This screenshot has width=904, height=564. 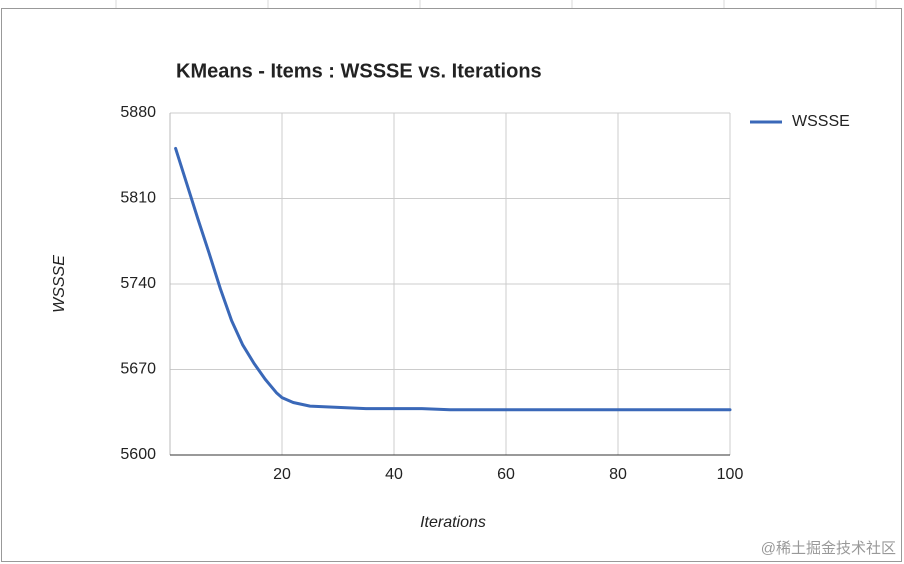 What do you see at coordinates (282, 474) in the screenshot?
I see `x-tick-label: 20` at bounding box center [282, 474].